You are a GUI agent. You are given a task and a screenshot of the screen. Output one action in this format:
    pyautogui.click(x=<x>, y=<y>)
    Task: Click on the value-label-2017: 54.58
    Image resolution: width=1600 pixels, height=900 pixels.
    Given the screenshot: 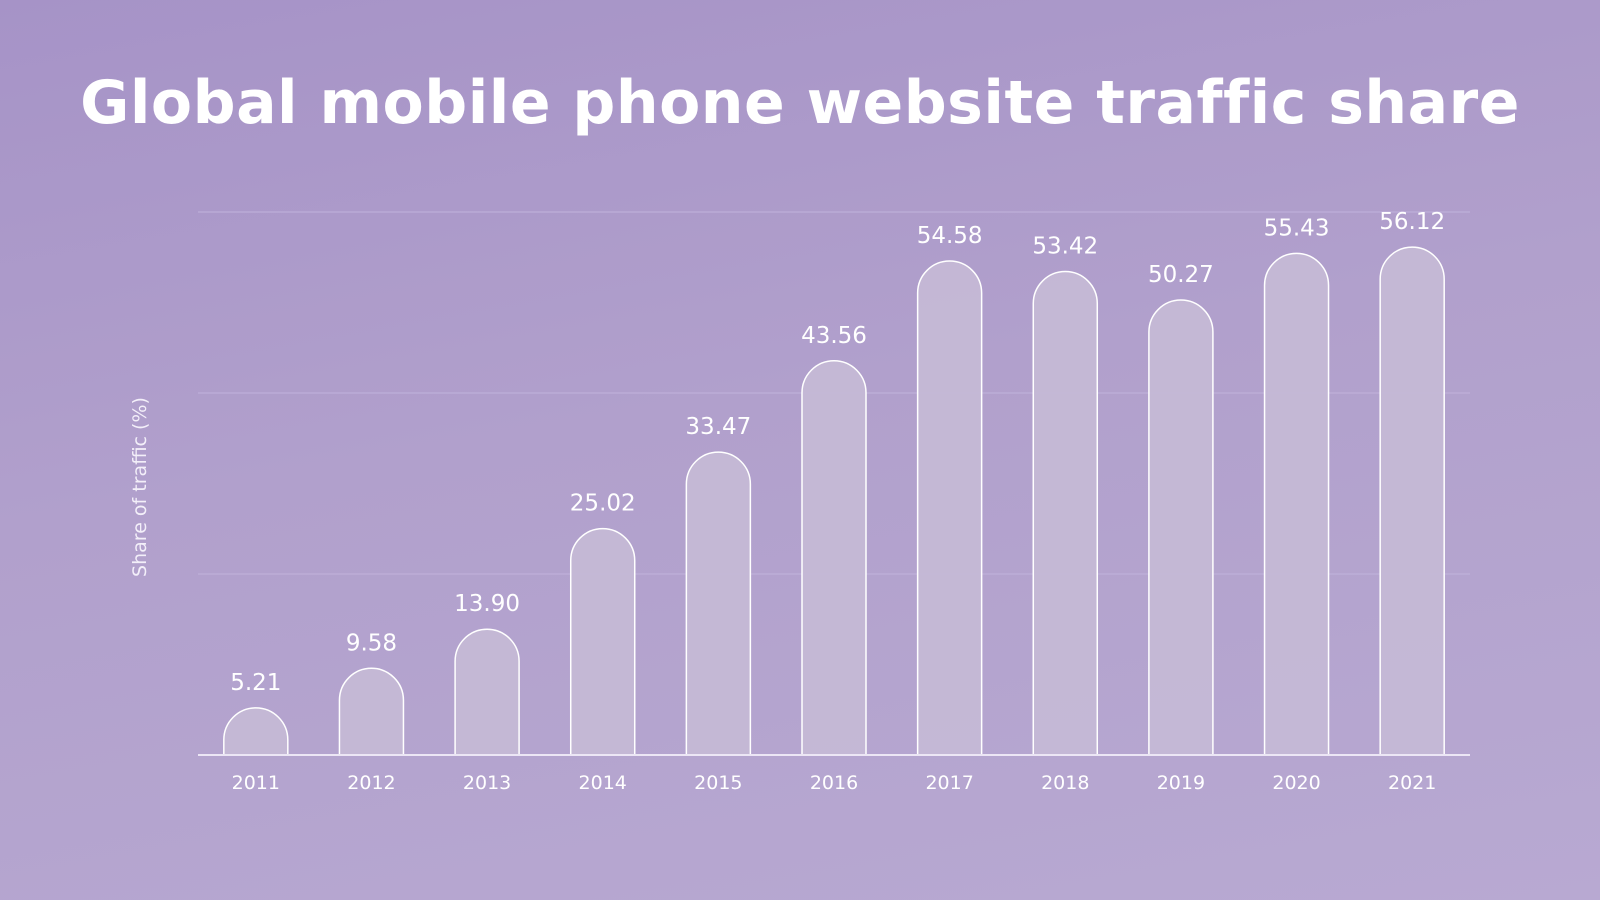 What is the action you would take?
    pyautogui.click(x=950, y=236)
    